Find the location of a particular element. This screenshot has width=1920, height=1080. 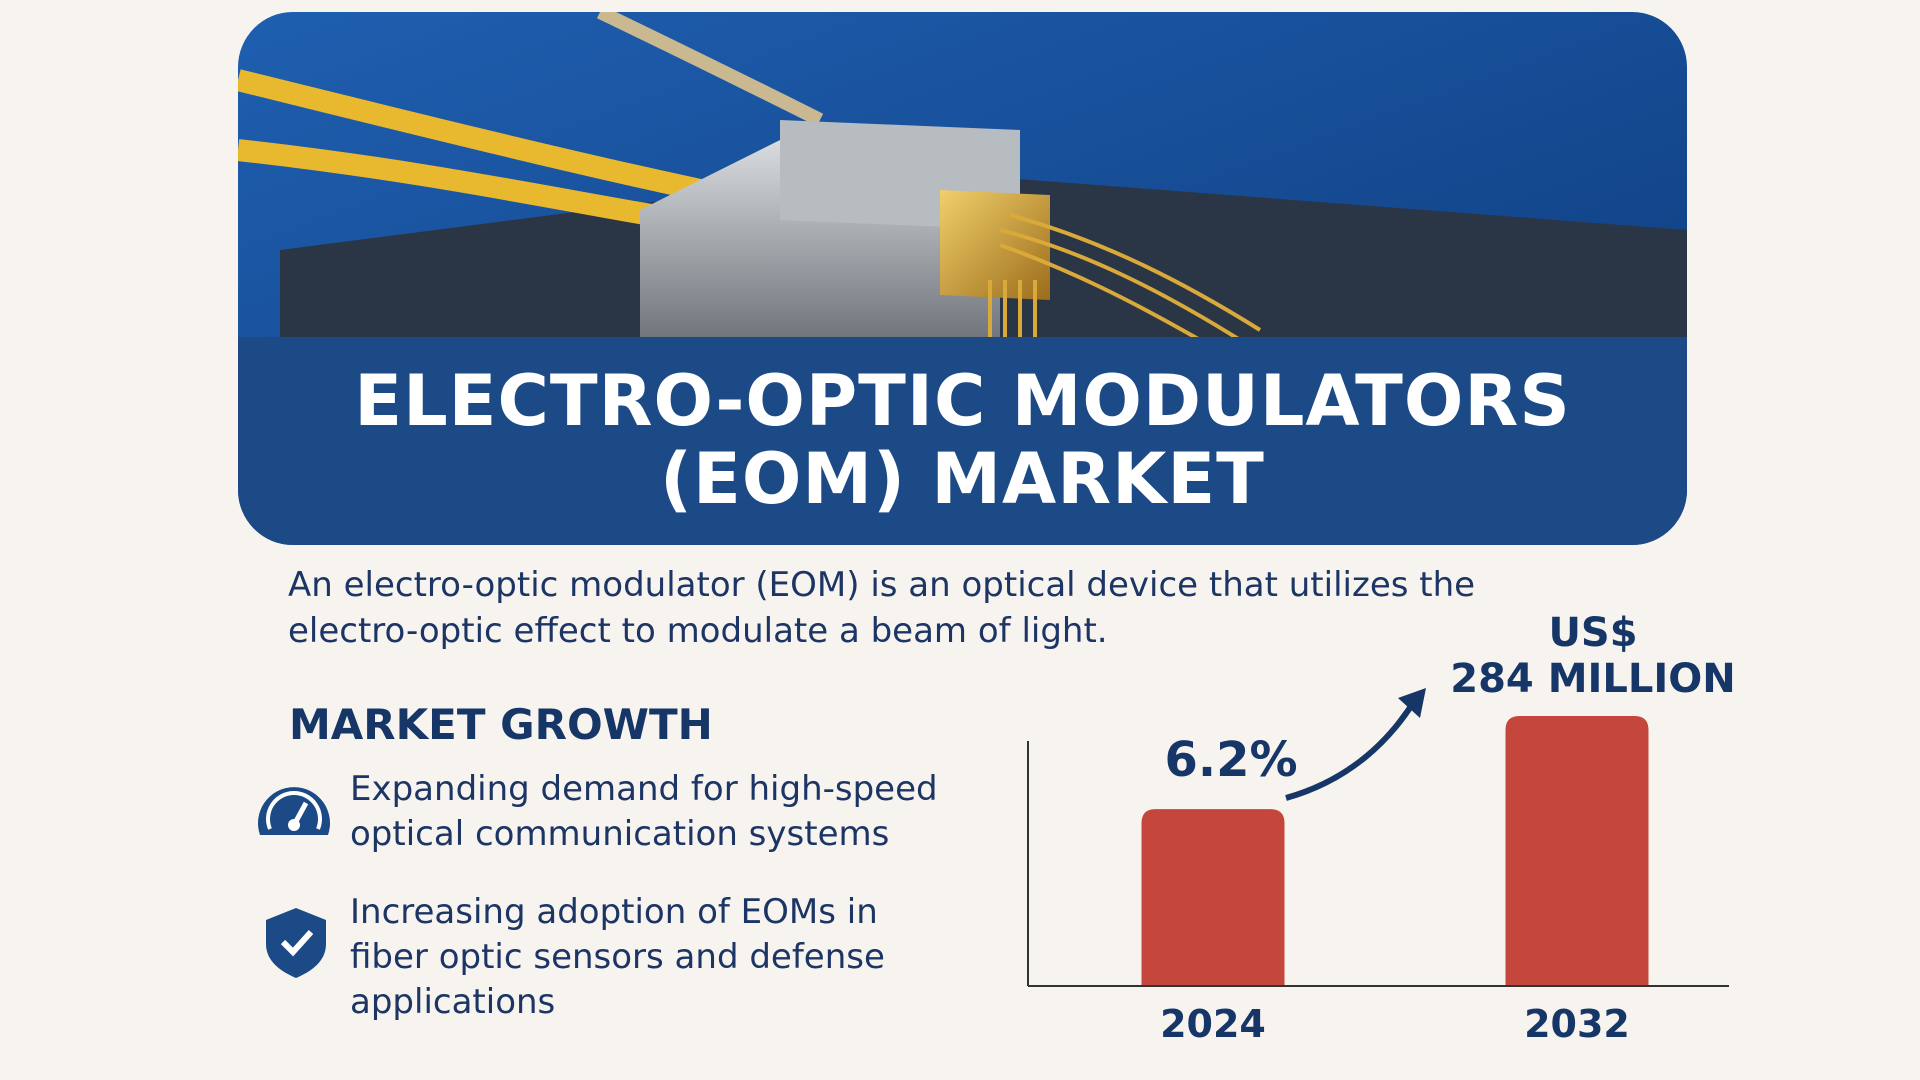

growth-label: 6.2% is located at coordinates (1231, 760).